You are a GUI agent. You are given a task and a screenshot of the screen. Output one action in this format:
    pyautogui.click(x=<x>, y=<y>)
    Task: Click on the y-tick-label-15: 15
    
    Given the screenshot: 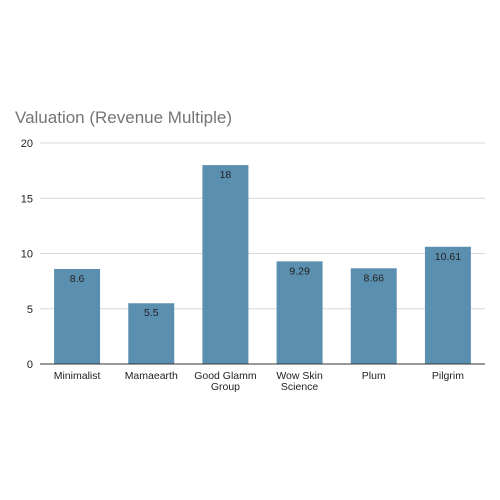 What is the action you would take?
    pyautogui.click(x=27, y=199)
    